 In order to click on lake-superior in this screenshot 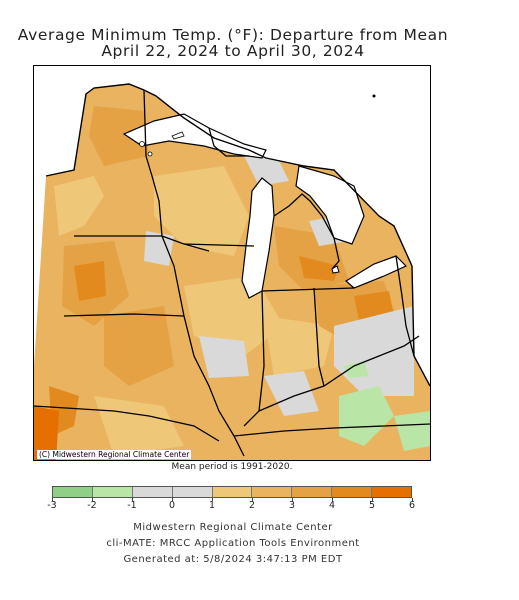, I will do `click(194, 136)`.